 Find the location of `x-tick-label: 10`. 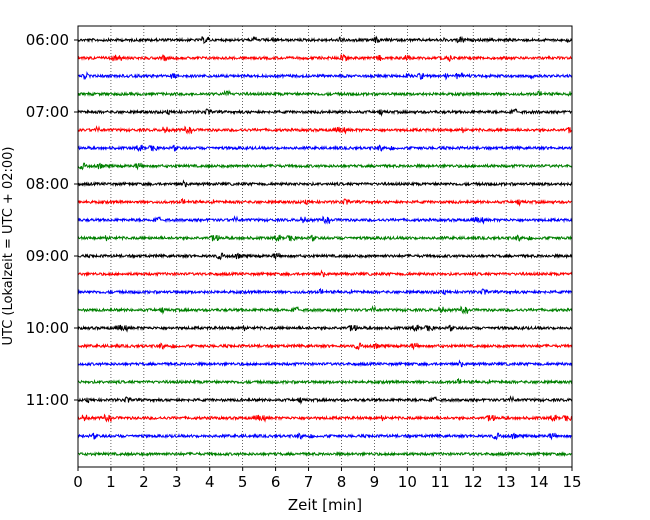

x-tick-label: 10 is located at coordinates (407, 482).